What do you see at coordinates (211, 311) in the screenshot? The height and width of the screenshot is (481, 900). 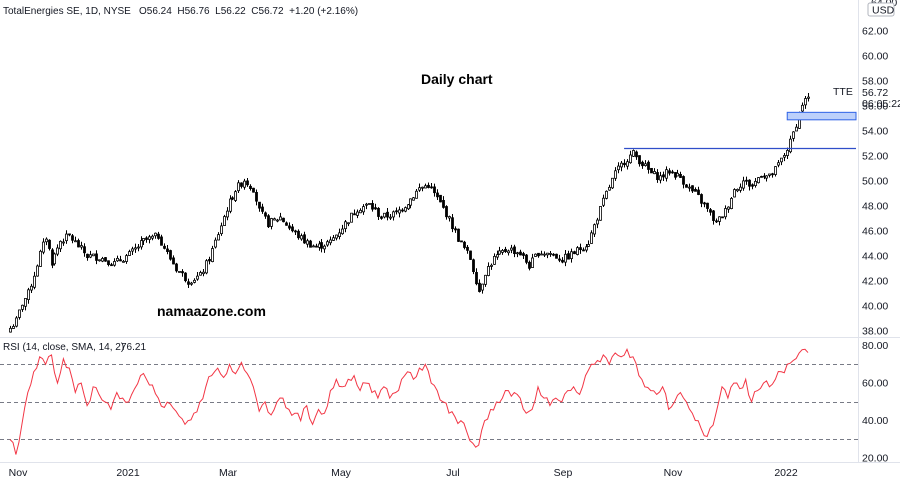 I see `watermark-annotation: namaazone.com` at bounding box center [211, 311].